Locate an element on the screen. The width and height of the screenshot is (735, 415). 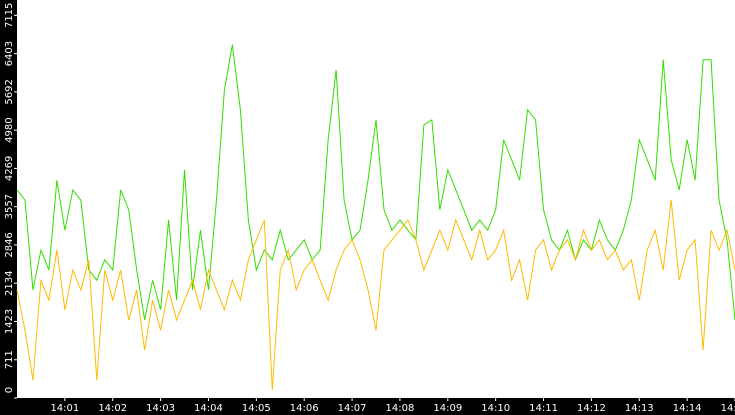
y-tick-label: 4269 is located at coordinates (9, 168).